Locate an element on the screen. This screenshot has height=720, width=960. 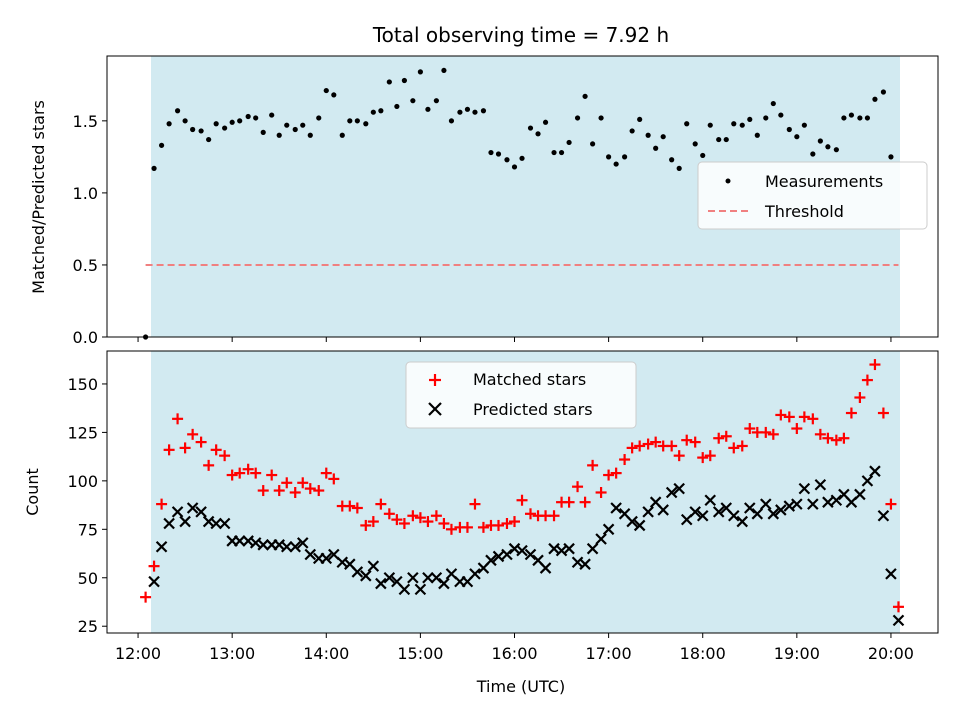
bottom-y-tick-label: 125 is located at coordinates (82, 432).